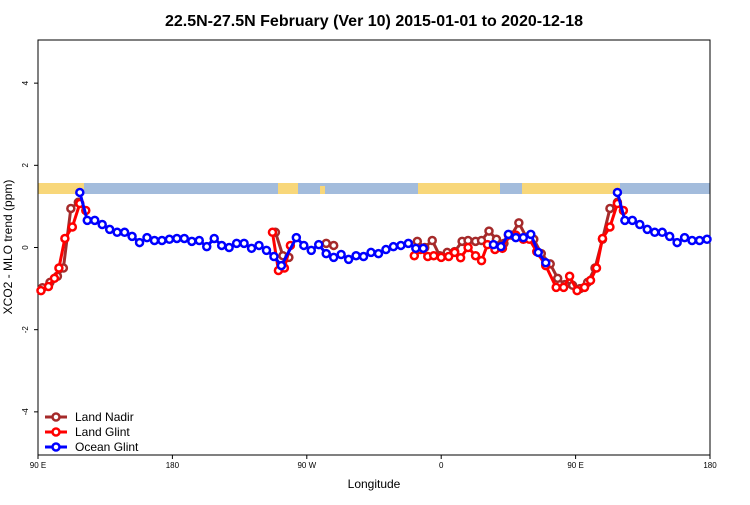  Describe the element at coordinates (25, 82) in the screenshot. I see `y-tick-label: 4` at that location.